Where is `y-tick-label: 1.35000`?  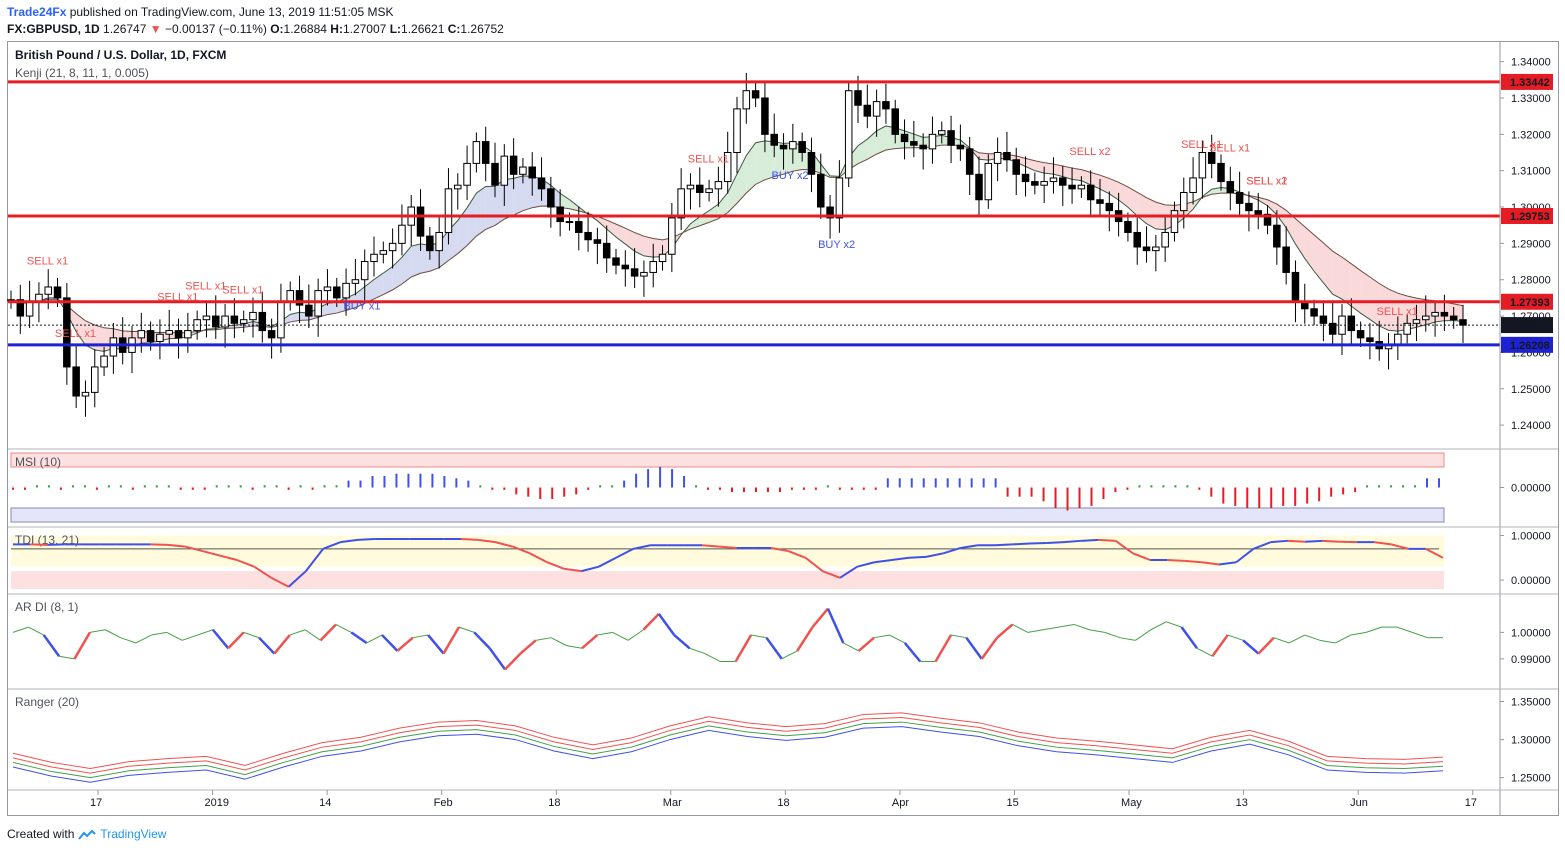 y-tick-label: 1.35000 is located at coordinates (1531, 703).